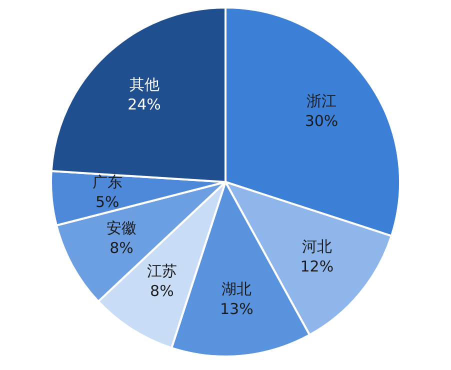 The height and width of the screenshot is (370, 451). I want to click on slice-label: 浙江, so click(321, 101).